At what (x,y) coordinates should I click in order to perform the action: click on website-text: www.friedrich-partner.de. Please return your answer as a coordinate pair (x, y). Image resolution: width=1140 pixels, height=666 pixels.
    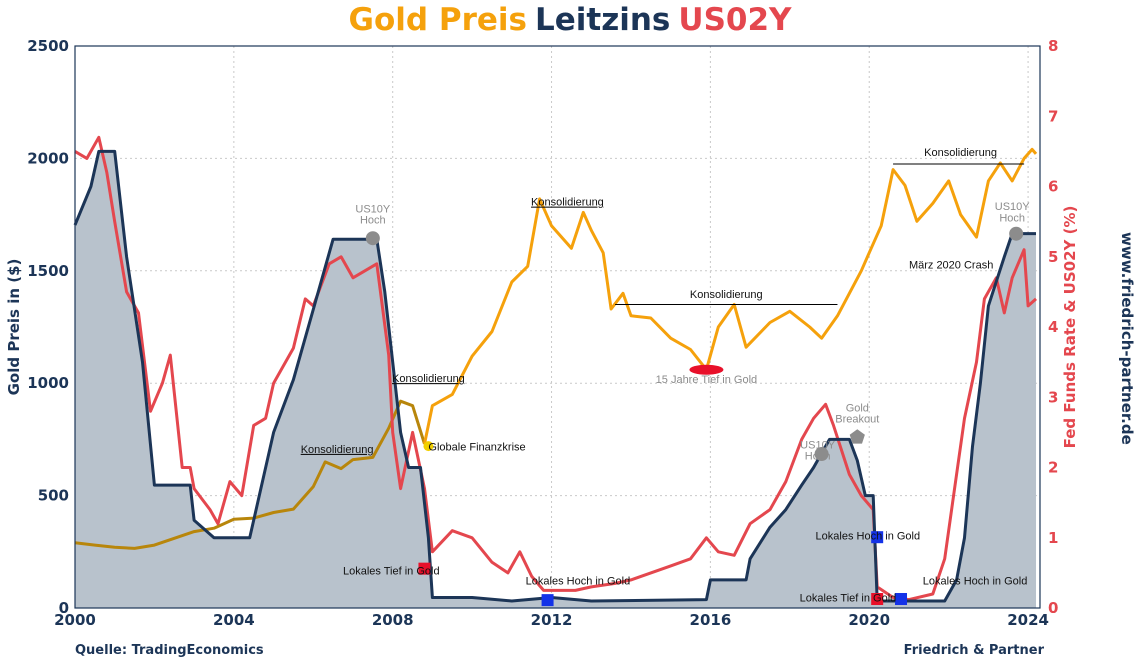
    Looking at the image, I should click on (1127, 338).